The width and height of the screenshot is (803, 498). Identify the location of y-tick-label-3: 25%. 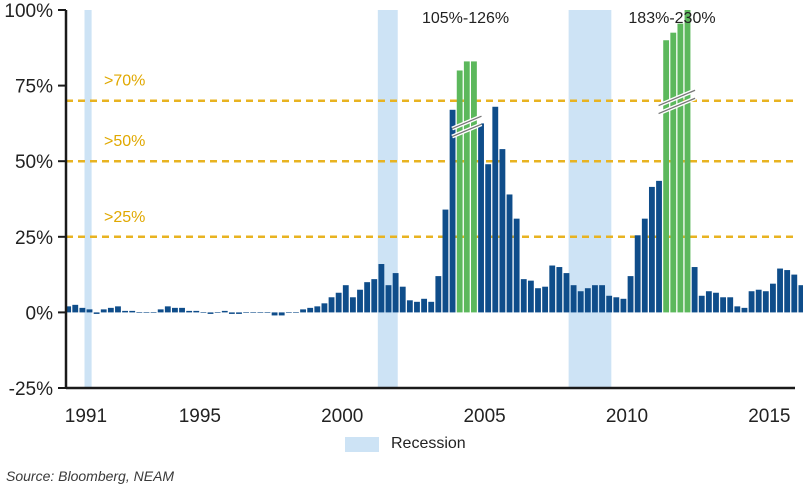
(34, 238).